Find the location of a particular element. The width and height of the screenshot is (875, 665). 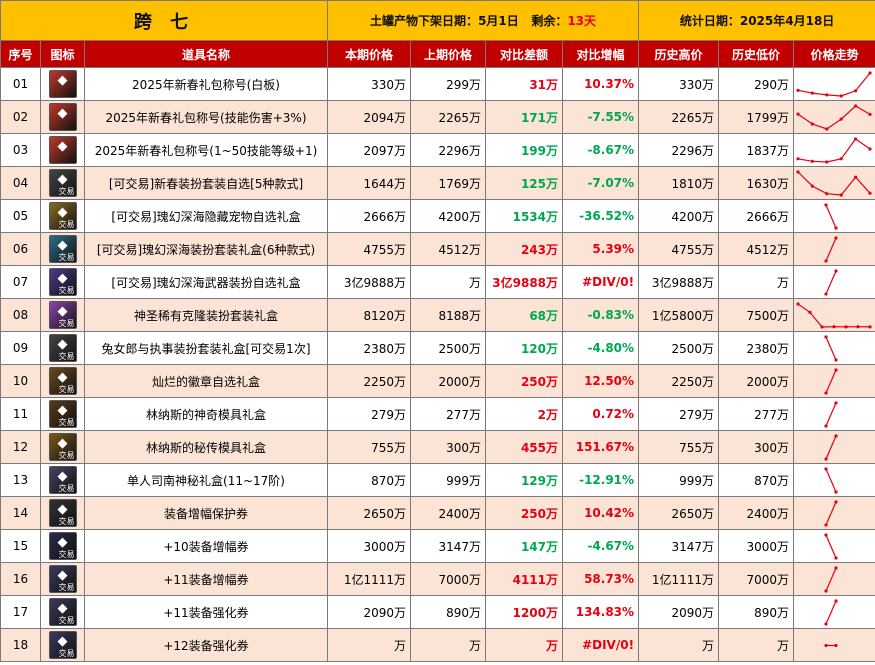

history-high: 330万 is located at coordinates (679, 84).